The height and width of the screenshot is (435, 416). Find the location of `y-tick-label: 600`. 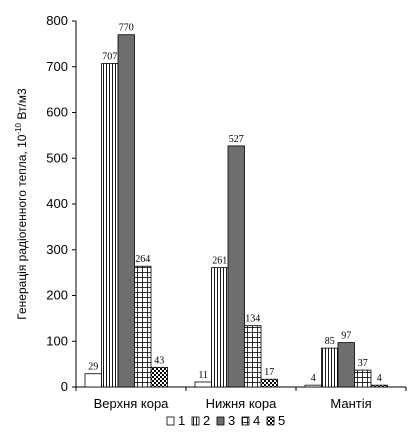

y-tick-label: 600 is located at coordinates (57, 112).